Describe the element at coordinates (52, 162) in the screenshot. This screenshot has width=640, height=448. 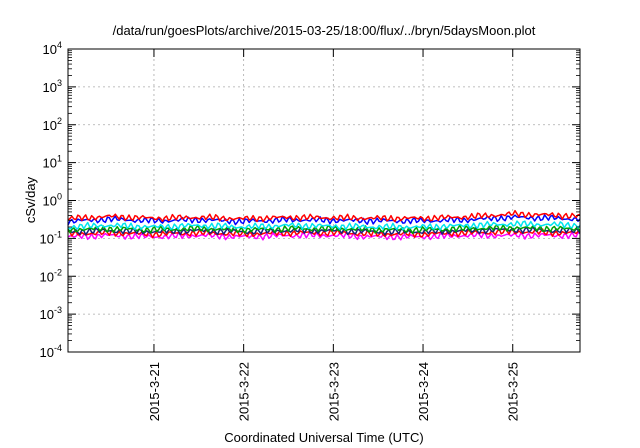
I see `y-tick-label: 10¹` at that location.